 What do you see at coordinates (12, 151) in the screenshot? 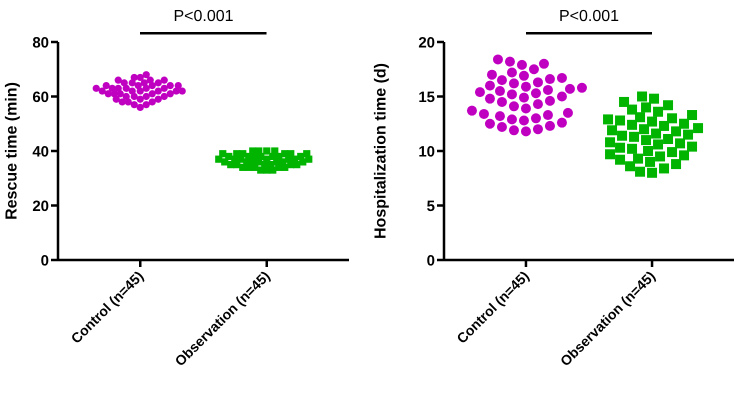
I see `y-axis-title: Rescue time (min)` at bounding box center [12, 151].